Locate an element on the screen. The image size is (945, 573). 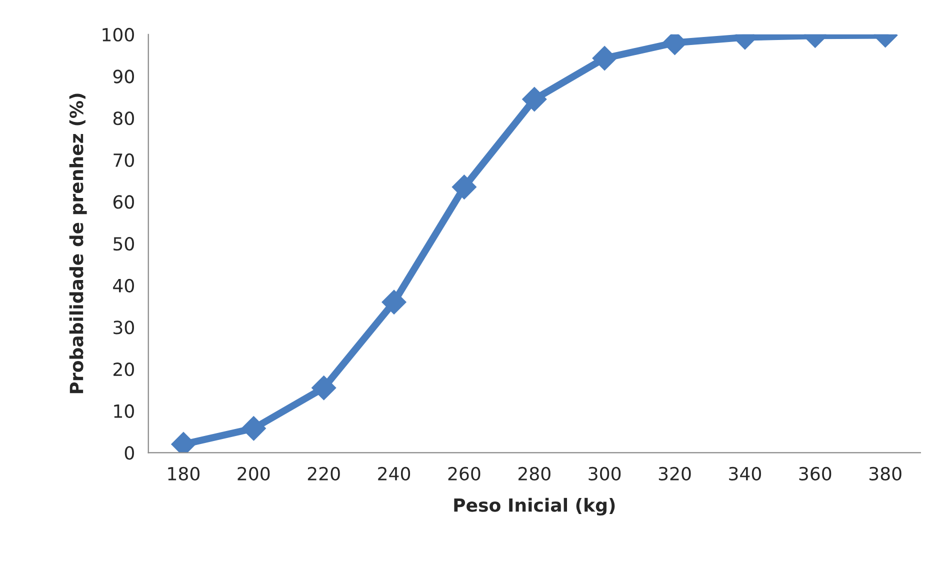
x-tick-label: 240 is located at coordinates (394, 473).